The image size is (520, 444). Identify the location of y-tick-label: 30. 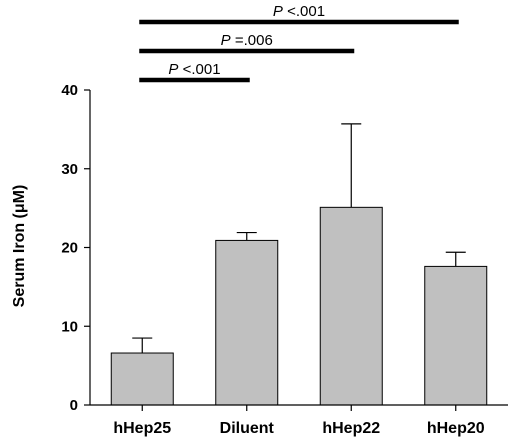
(69, 169).